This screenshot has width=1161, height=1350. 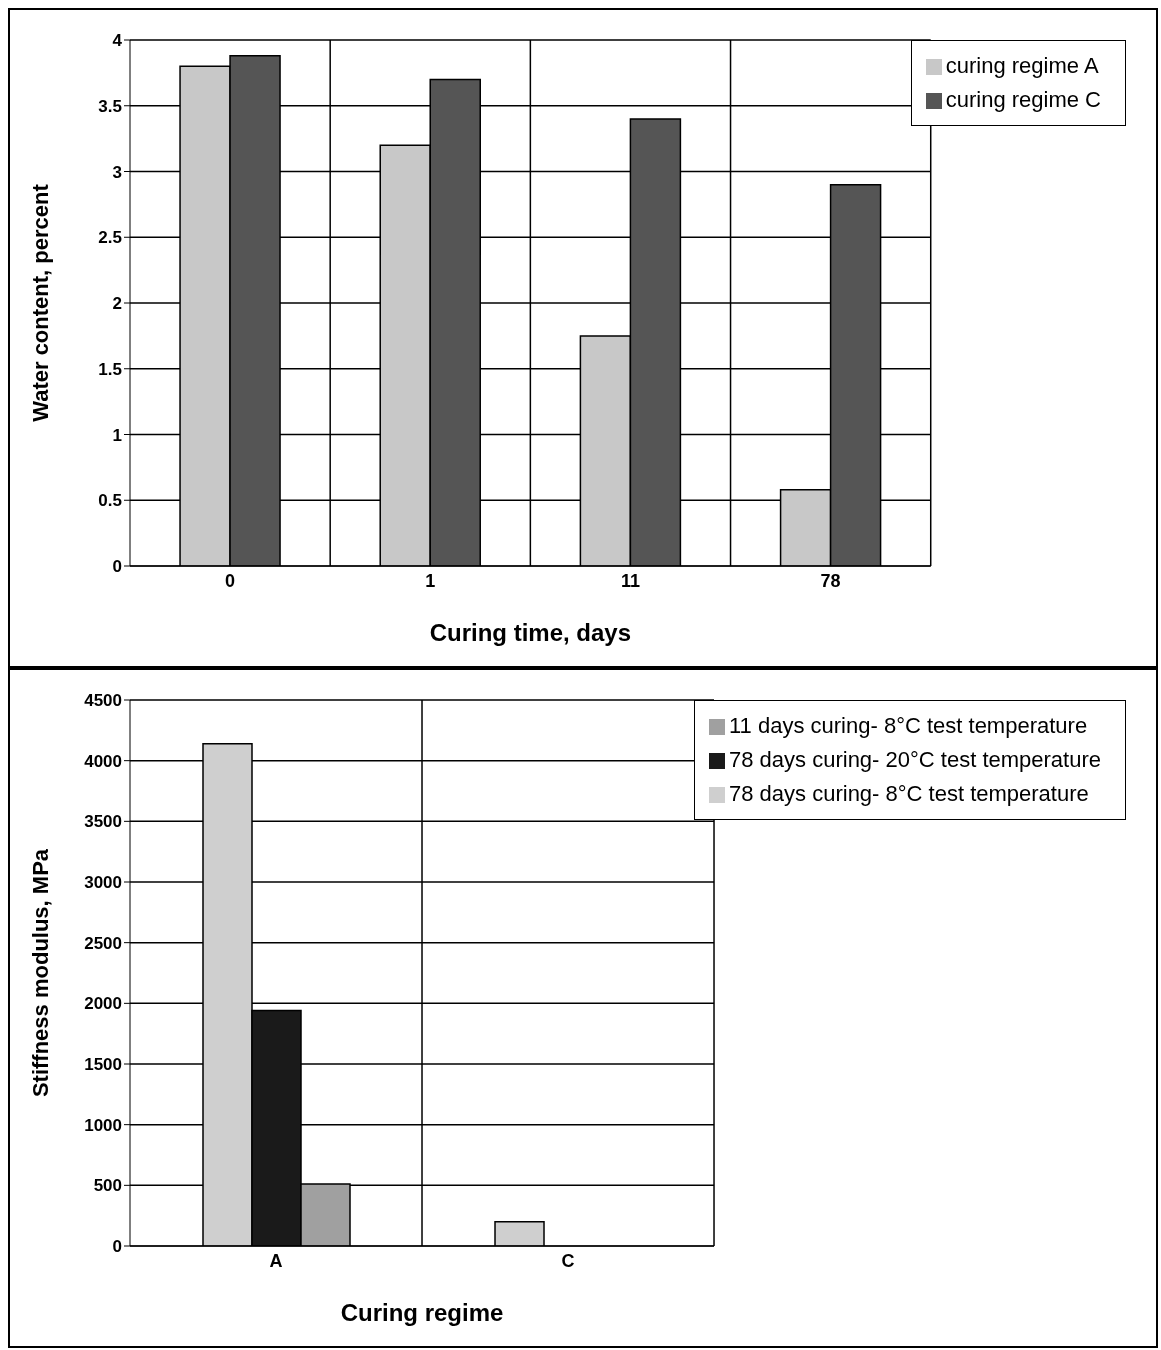 I want to click on y-axis-title: Water content, percent, so click(x=40, y=302).